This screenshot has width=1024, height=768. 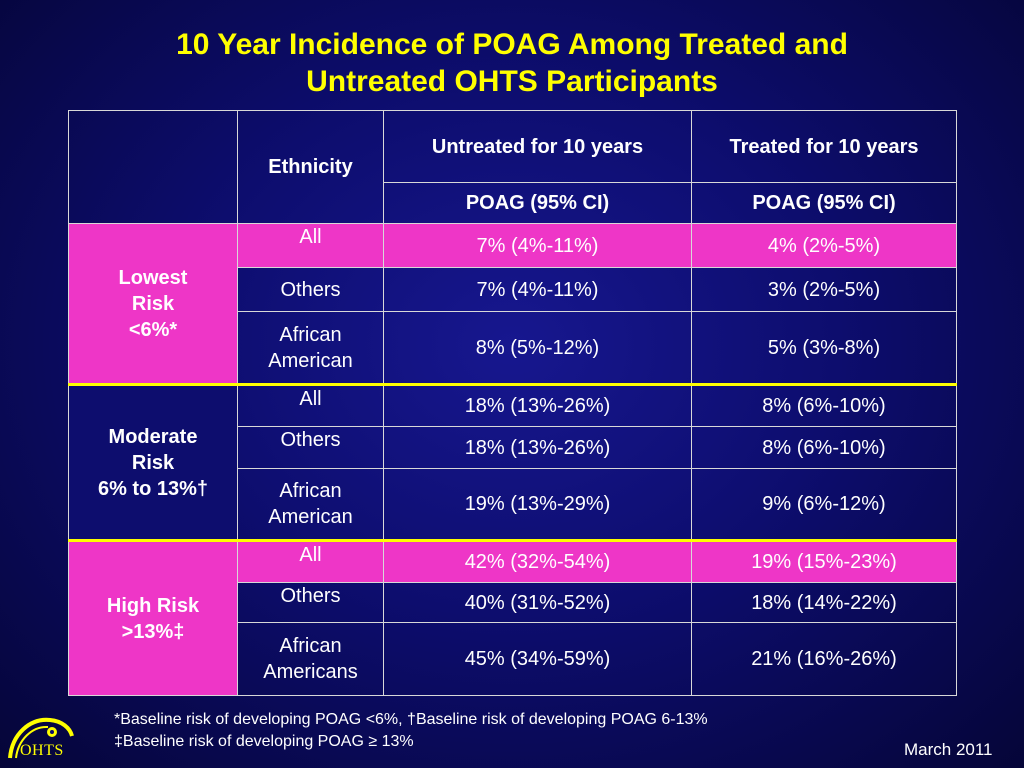 I want to click on group-label-high-risk: High Risk >13%‡, so click(x=153, y=617).